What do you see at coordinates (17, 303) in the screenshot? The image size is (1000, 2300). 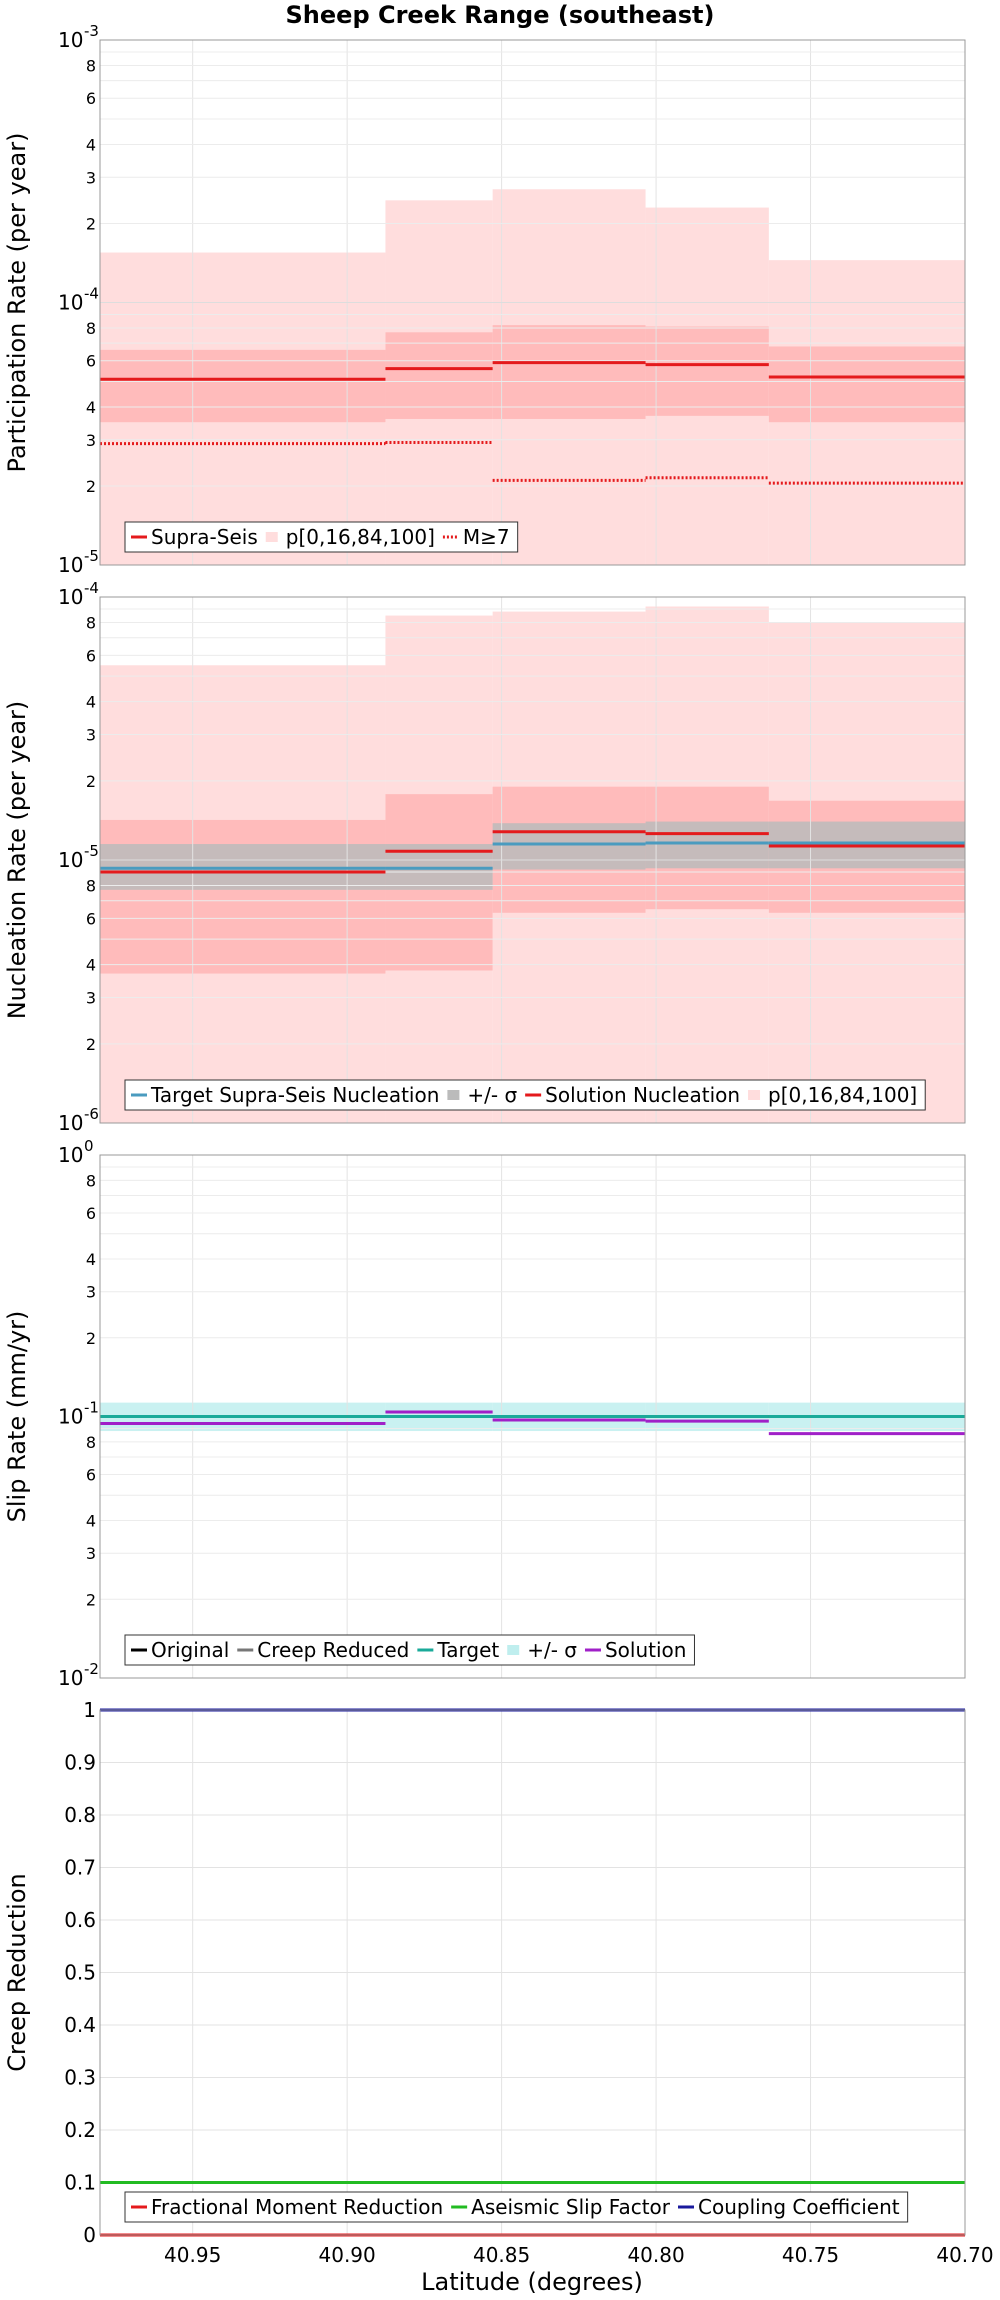 I see `y-axis-label: Participation Rate (per year)` at bounding box center [17, 303].